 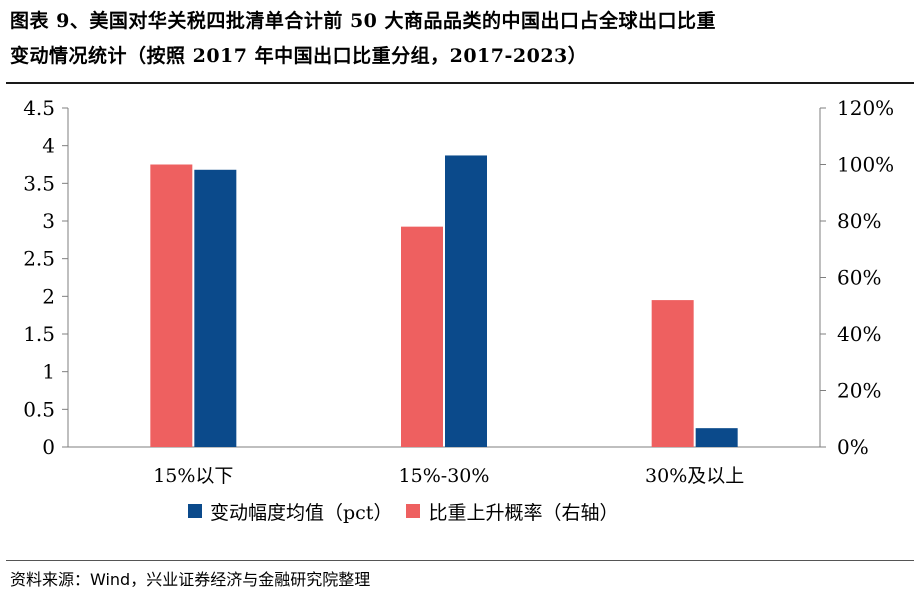 I want to click on legend-label-probability: 比重上升概率（右轴）, so click(x=523, y=512).